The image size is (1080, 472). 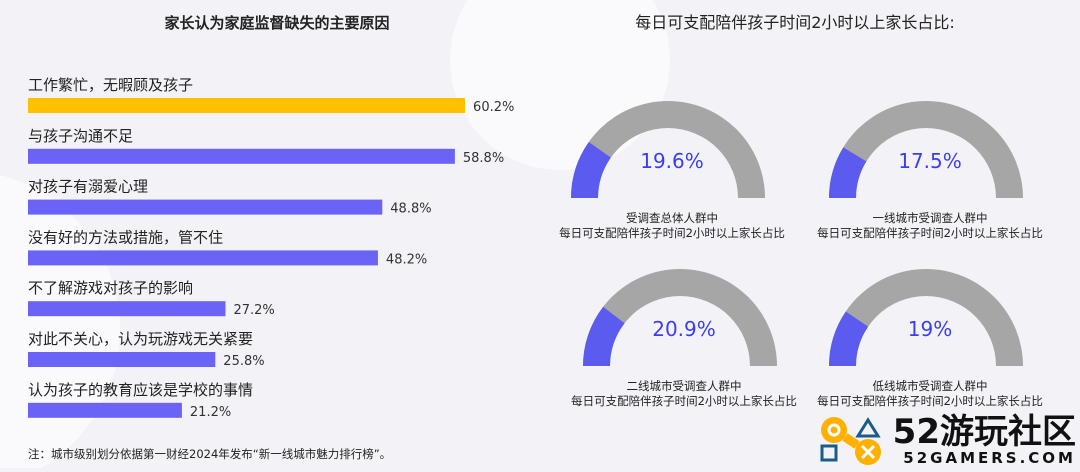 What do you see at coordinates (110, 85) in the screenshot?
I see `bar-category-label: 工作繁忙，无暇顾及孩子` at bounding box center [110, 85].